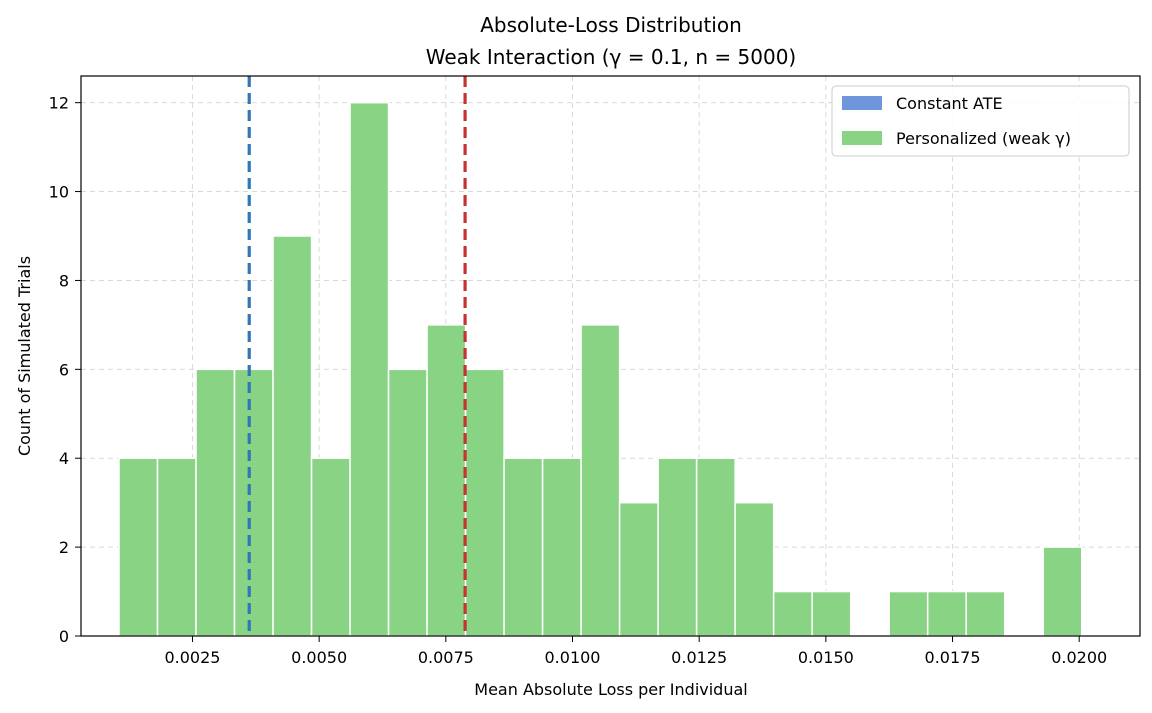 The height and width of the screenshot is (713, 1152). I want to click on legend-label-constant-ate: Constant ATE, so click(949, 103).